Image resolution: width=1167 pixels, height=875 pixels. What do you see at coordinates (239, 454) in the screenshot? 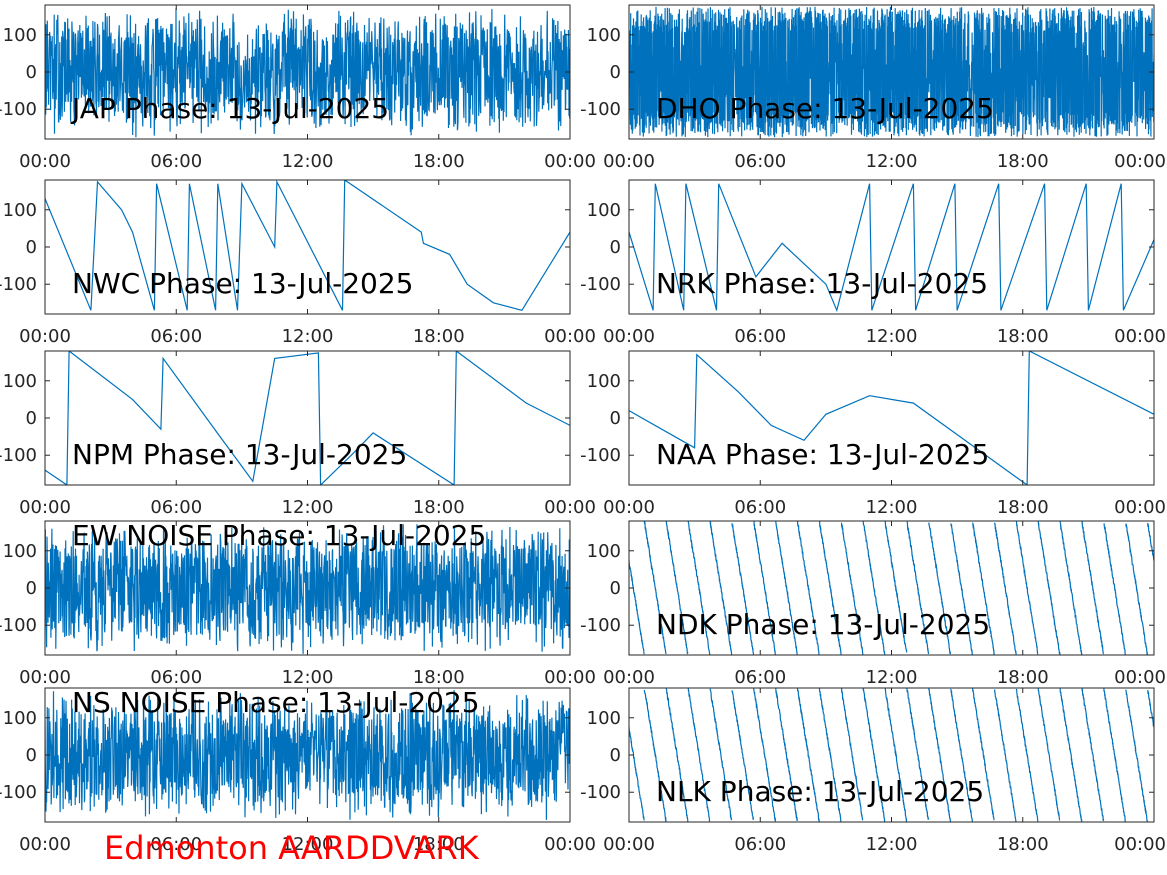
I see `subplot-title: NPM Phase: 13-Jul-2025` at bounding box center [239, 454].